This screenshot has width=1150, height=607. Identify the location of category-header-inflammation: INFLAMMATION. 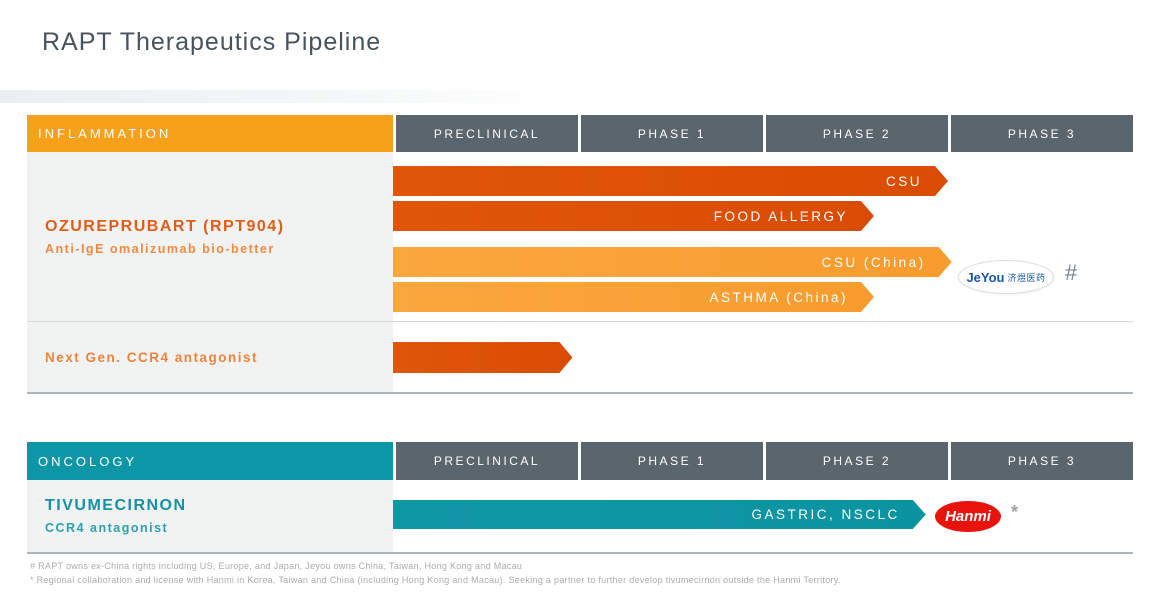
(210, 133).